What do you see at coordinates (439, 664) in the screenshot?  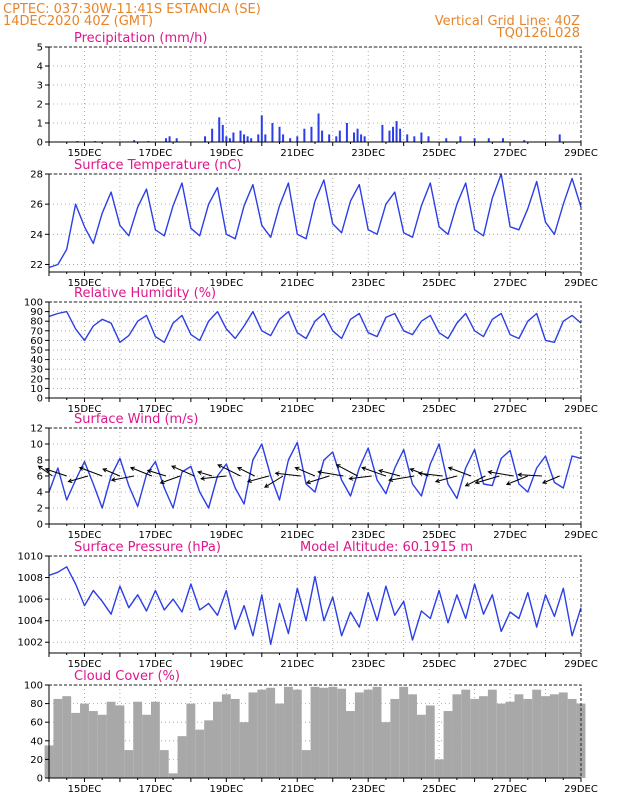 I see `pressure-date-label: 25DEC` at bounding box center [439, 664].